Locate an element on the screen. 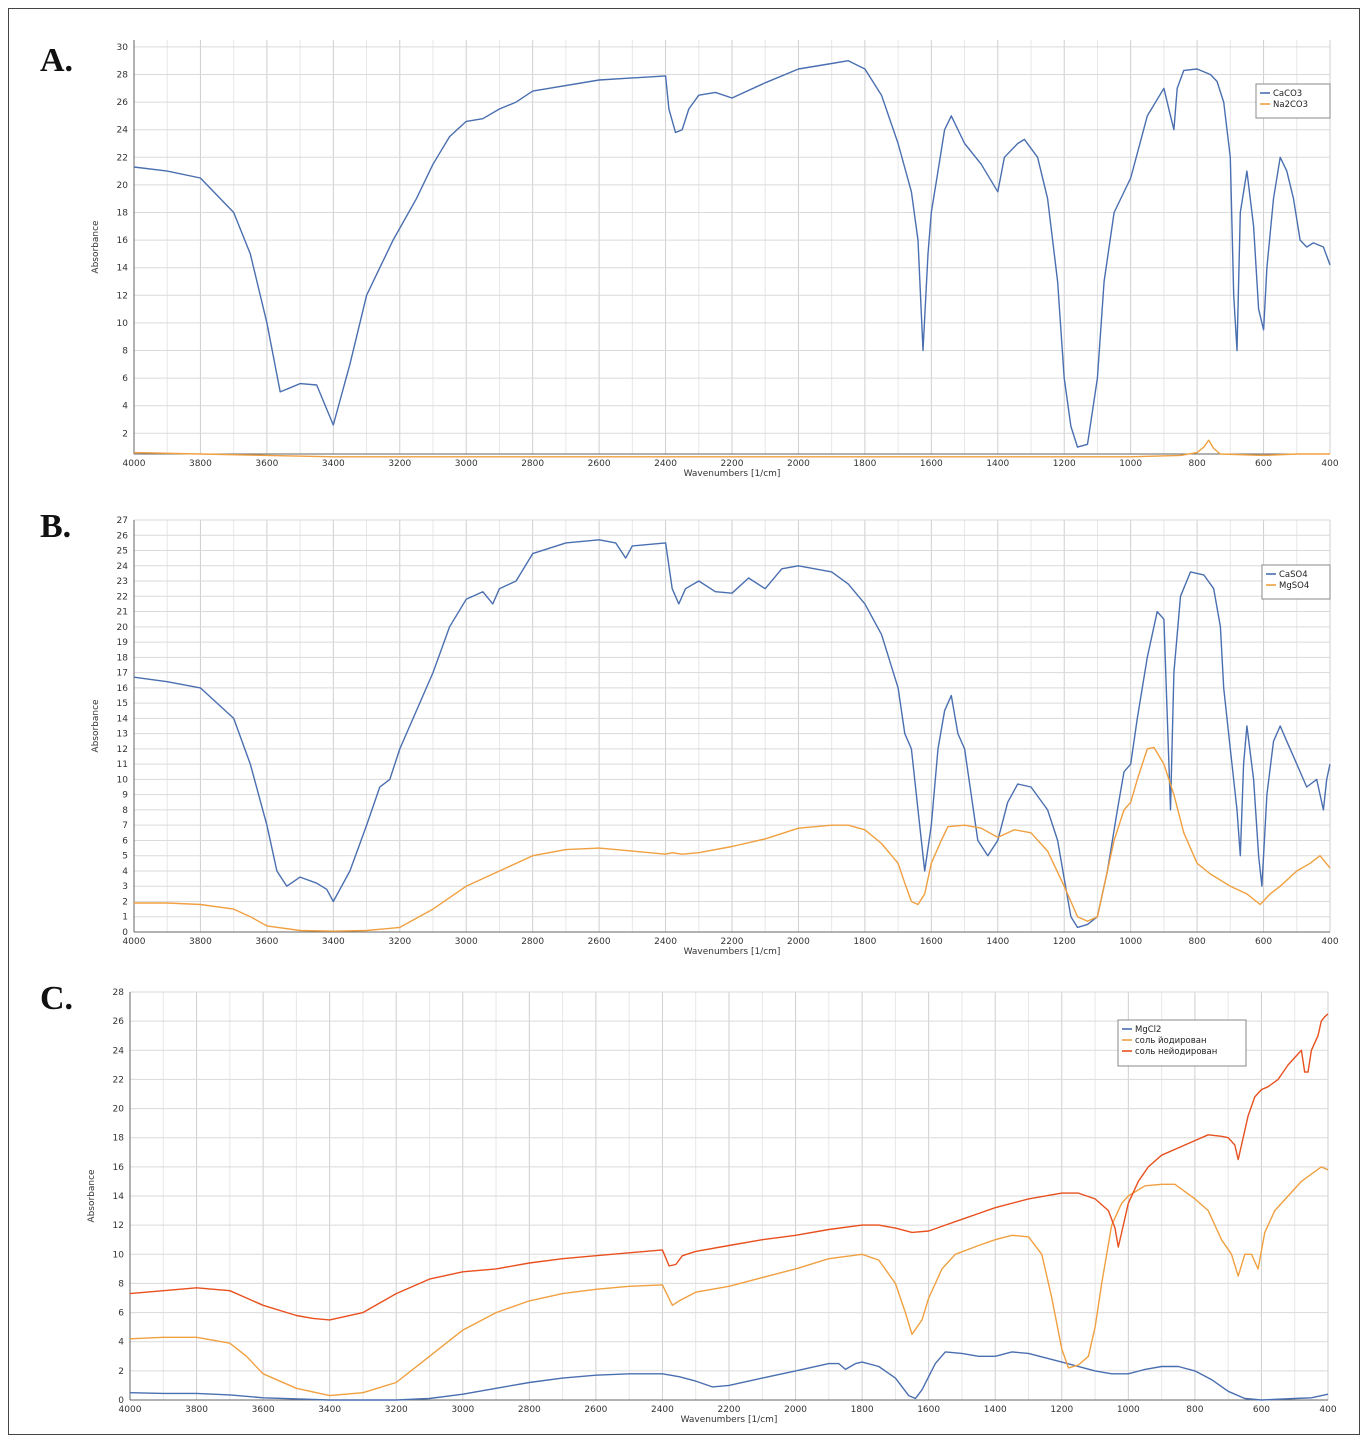  legend-box is located at coordinates (1182, 1043).